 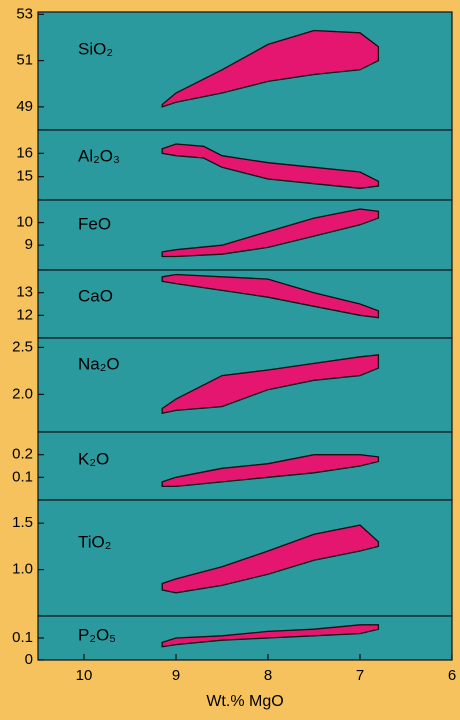 I want to click on y-tick-label: 51, so click(x=24, y=60).